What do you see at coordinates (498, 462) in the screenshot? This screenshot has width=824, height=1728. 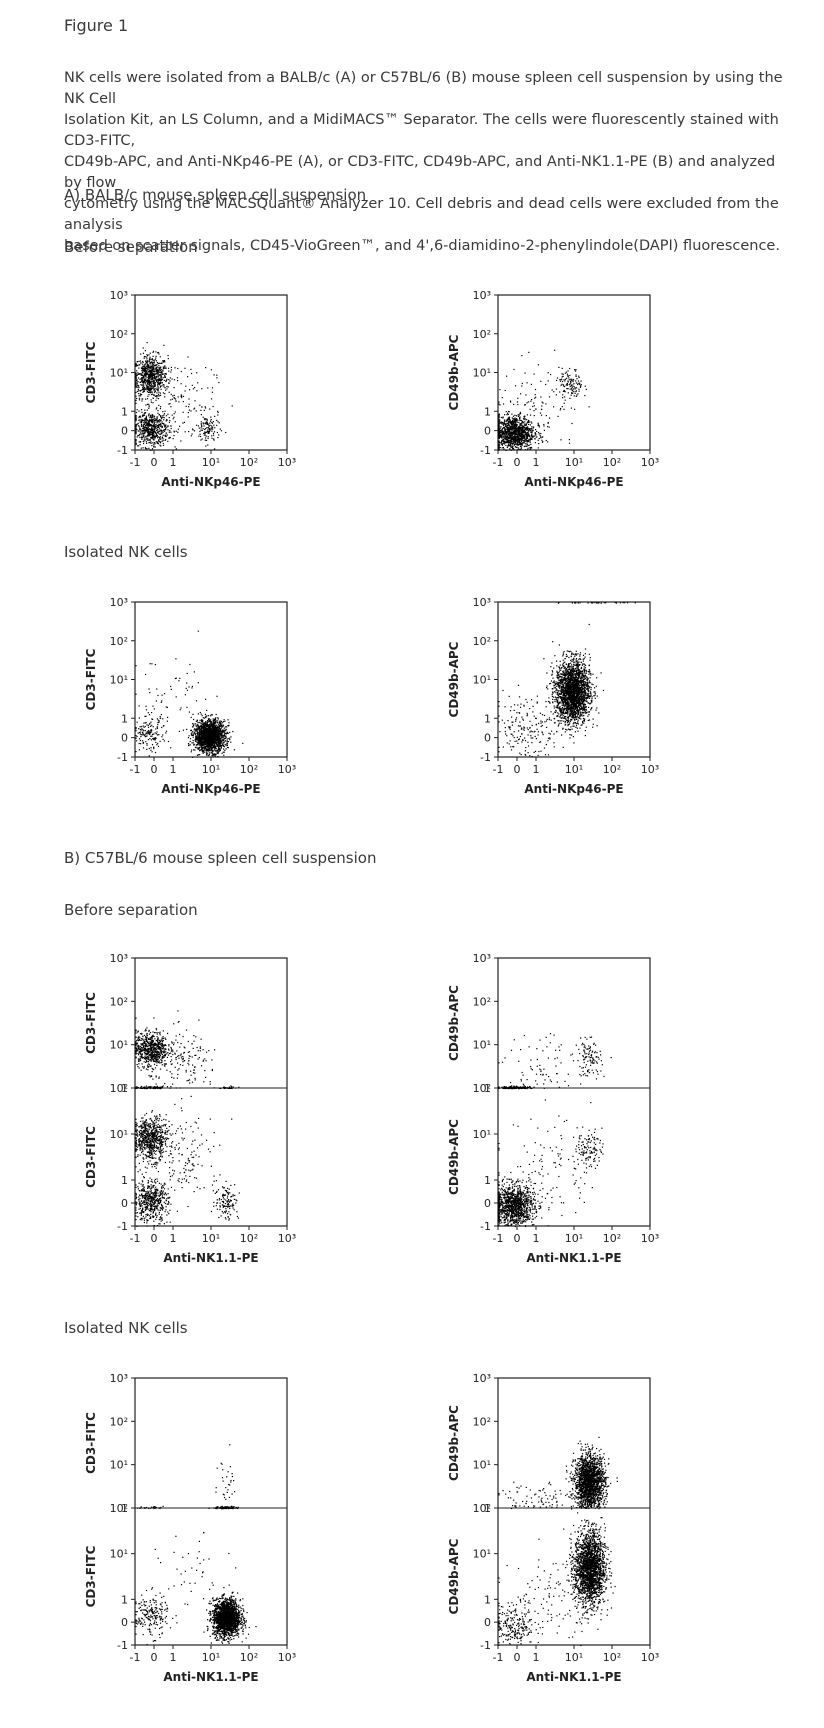 I see `x-tick-label: -1` at bounding box center [498, 462].